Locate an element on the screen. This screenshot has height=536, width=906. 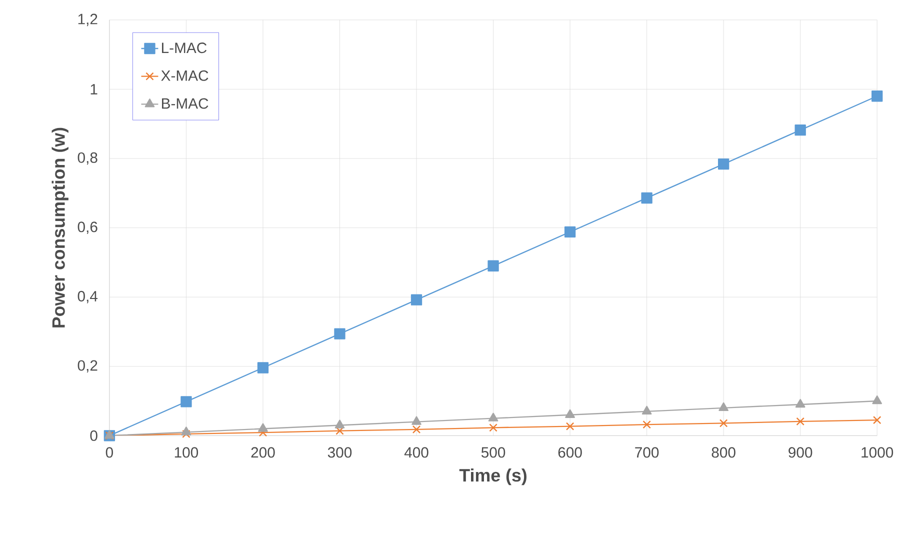
x-tick-label: 700 is located at coordinates (647, 452).